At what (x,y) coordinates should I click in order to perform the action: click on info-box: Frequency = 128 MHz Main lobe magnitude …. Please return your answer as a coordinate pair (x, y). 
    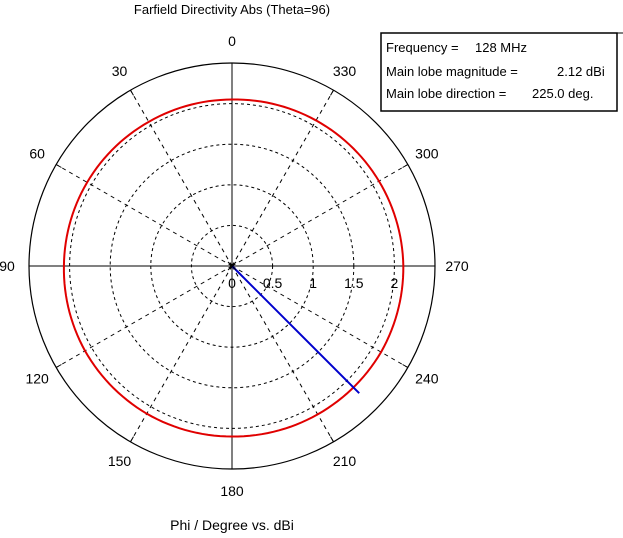
    Looking at the image, I should click on (501, 72).